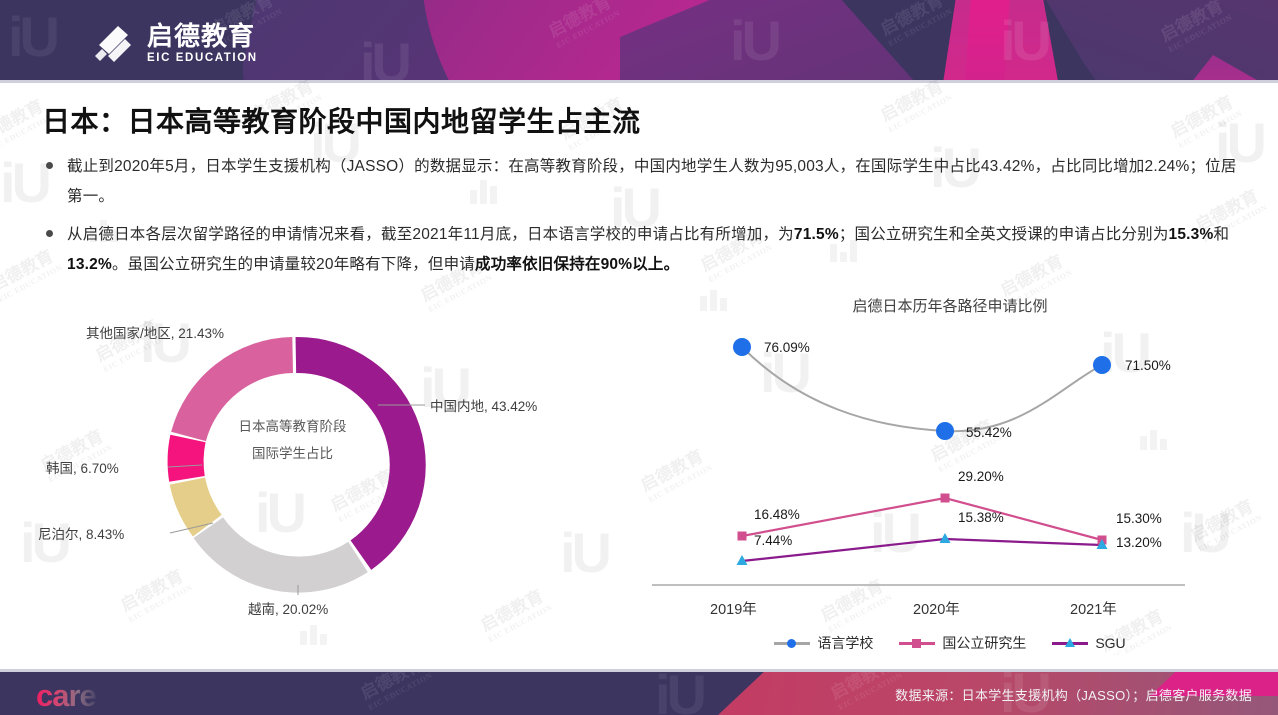  Describe the element at coordinates (922, 389) in the screenshot. I see `line-series-language-school` at that location.